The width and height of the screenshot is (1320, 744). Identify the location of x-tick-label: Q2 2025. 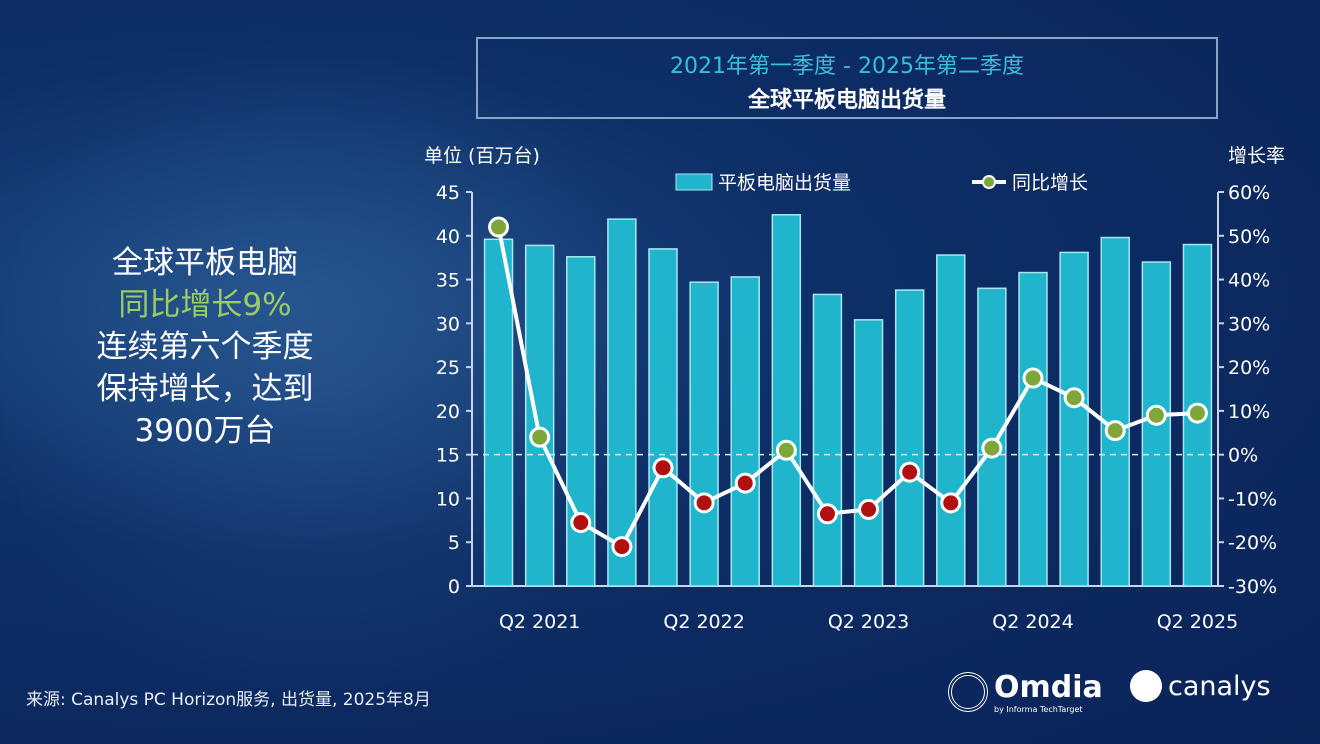
(1197, 622).